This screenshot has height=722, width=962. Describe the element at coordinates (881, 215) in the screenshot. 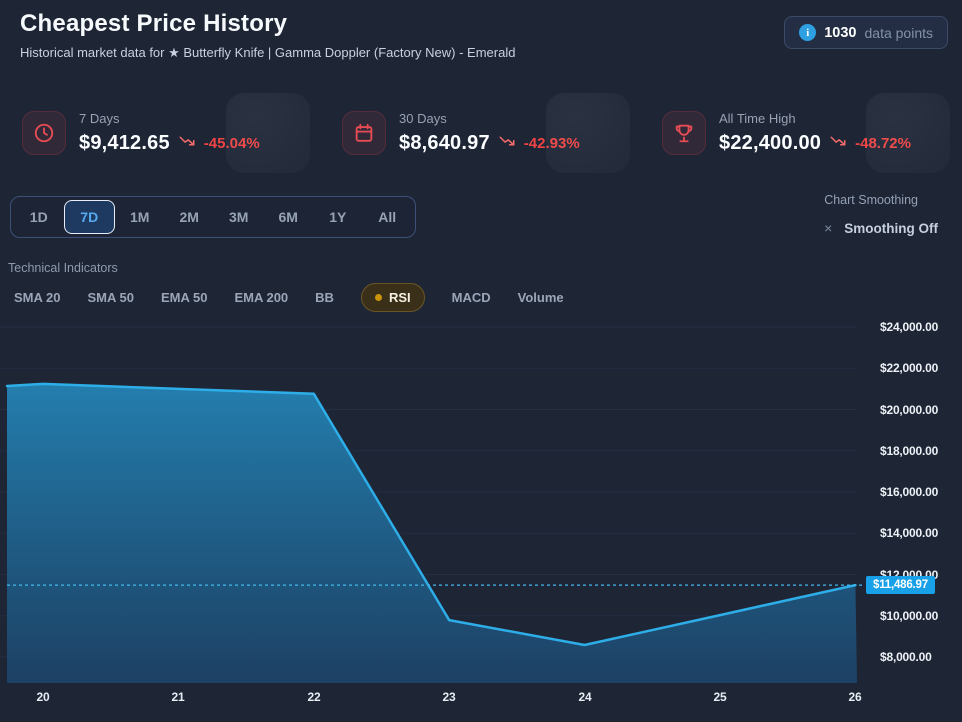

I see `chart-smoothing: Chart Smoothing × Smoothing Off` at that location.